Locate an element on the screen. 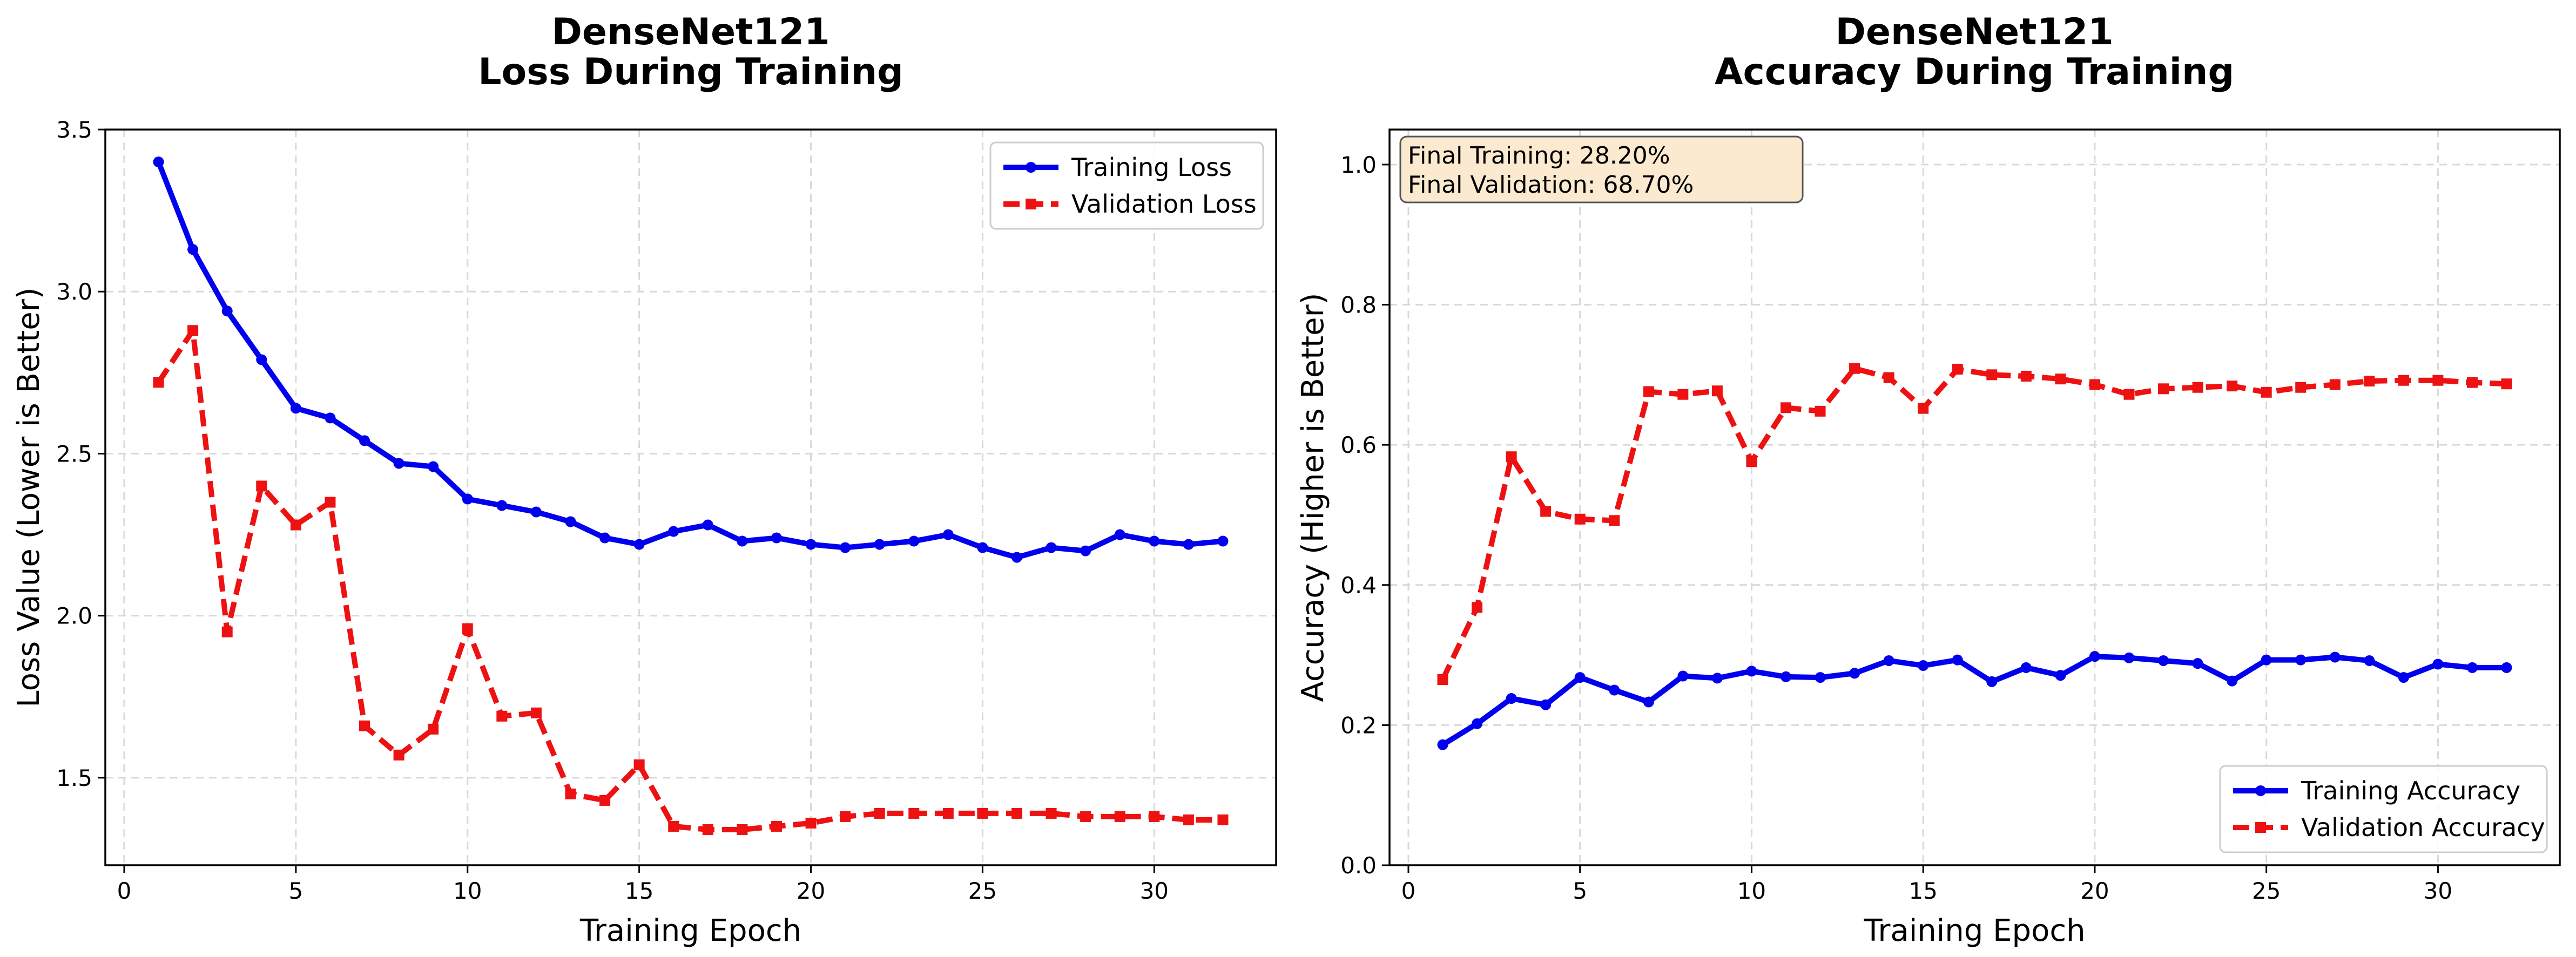  y-axis-label: Loss Value (Lower is Better) is located at coordinates (28, 497).